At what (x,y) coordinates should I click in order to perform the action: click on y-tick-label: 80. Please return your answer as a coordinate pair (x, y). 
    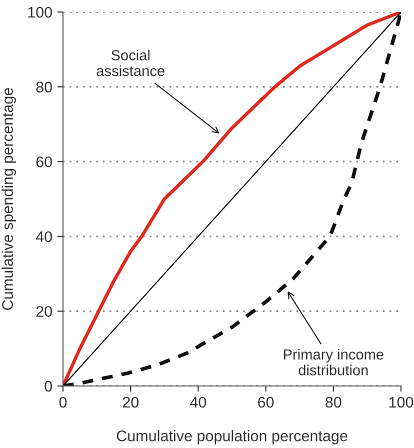
    Looking at the image, I should click on (44, 87).